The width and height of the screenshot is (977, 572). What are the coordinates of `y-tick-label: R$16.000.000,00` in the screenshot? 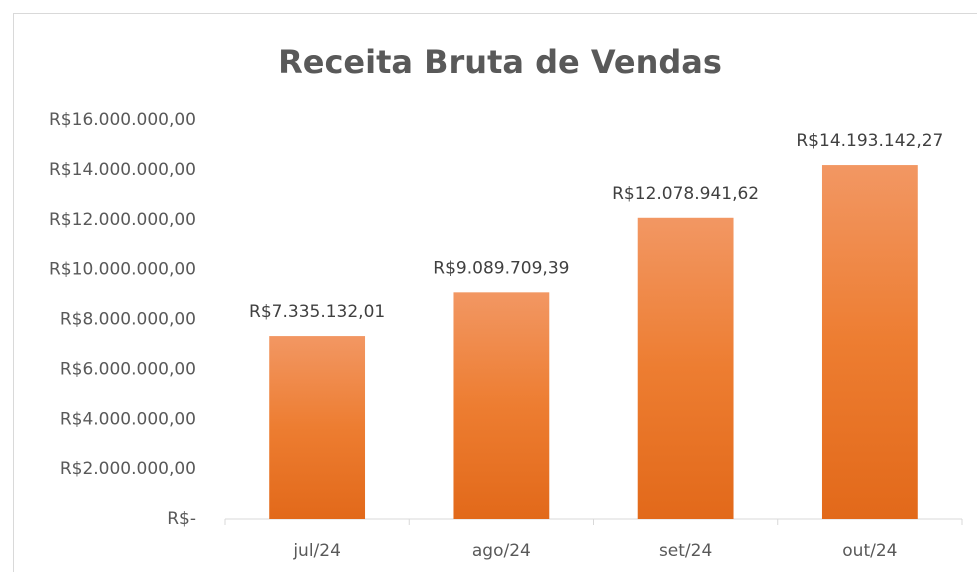 It's located at (122, 120).